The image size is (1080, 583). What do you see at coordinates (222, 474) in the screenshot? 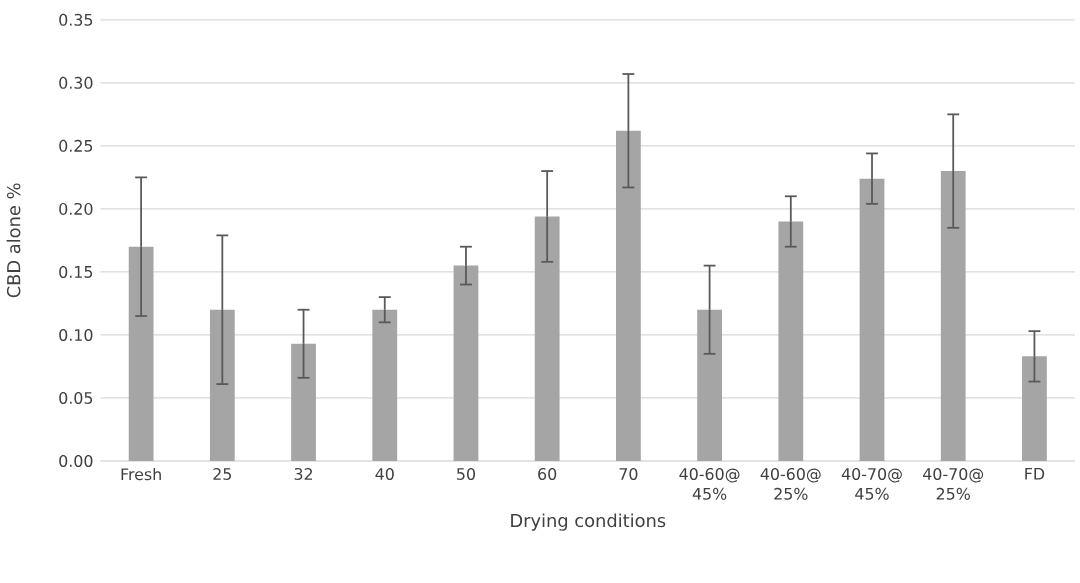
I see `x-tick-label: 25` at bounding box center [222, 474].